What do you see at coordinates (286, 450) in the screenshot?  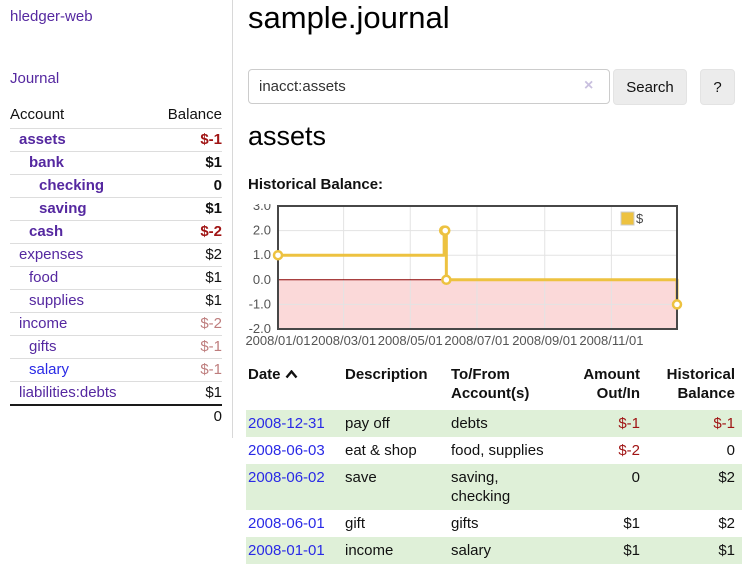 I see `transaction-date-link: 2008-06-03` at bounding box center [286, 450].